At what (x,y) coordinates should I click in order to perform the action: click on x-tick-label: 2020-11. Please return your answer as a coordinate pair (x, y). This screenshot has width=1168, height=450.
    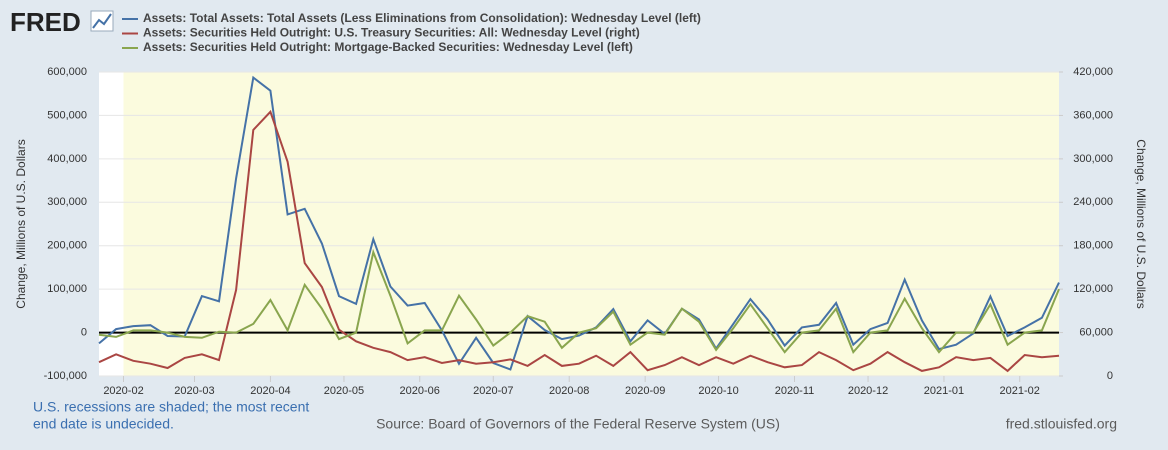
    Looking at the image, I should click on (795, 391).